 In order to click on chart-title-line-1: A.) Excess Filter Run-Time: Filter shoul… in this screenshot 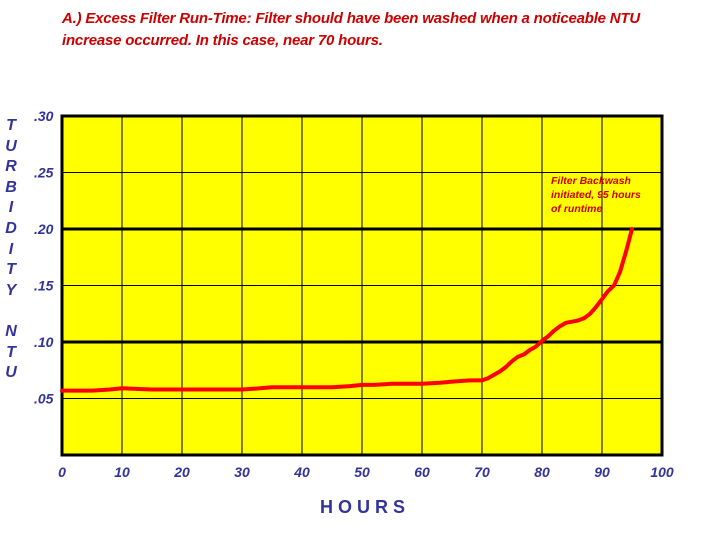, I will do `click(351, 18)`.